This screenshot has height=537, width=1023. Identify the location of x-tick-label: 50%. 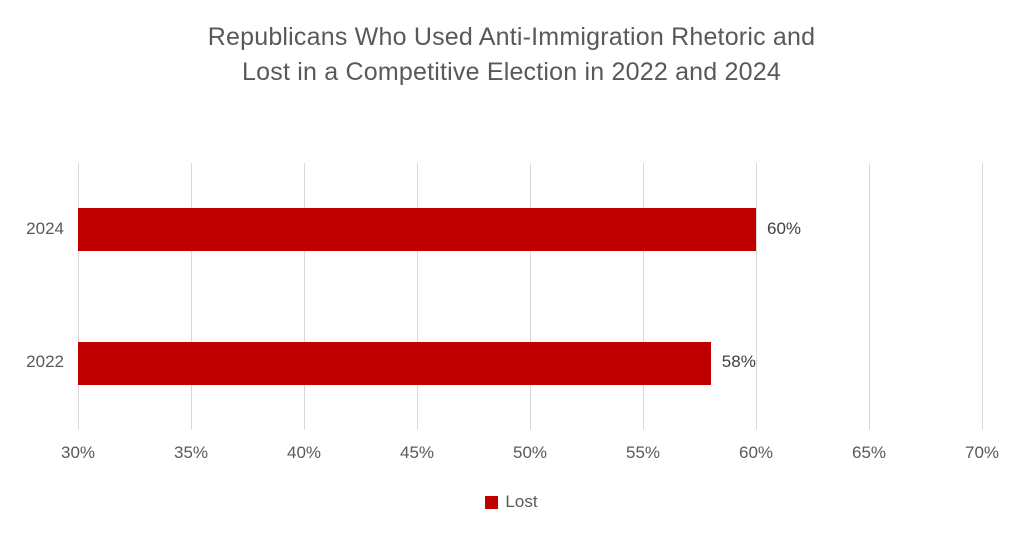
(530, 452).